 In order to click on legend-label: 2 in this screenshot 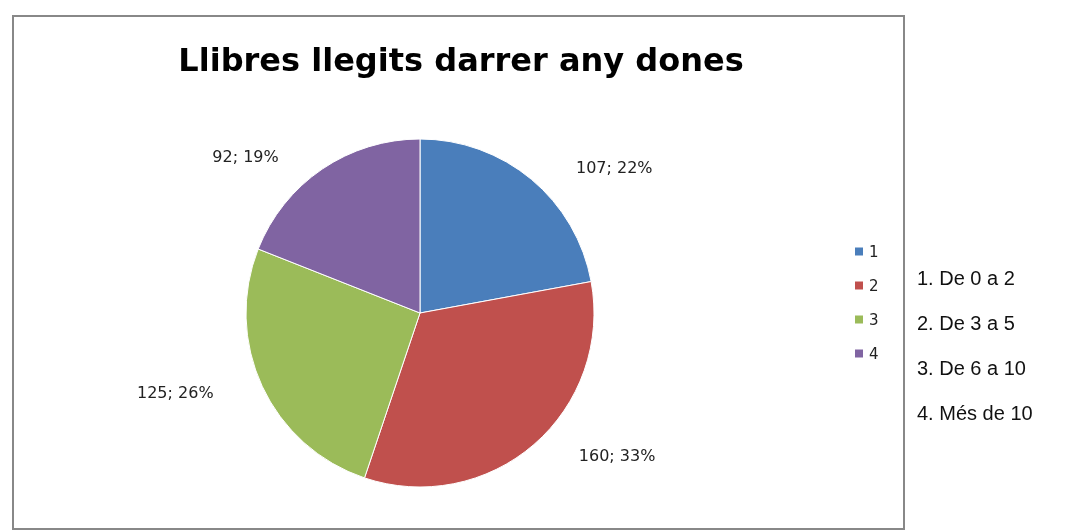, I will do `click(874, 285)`.